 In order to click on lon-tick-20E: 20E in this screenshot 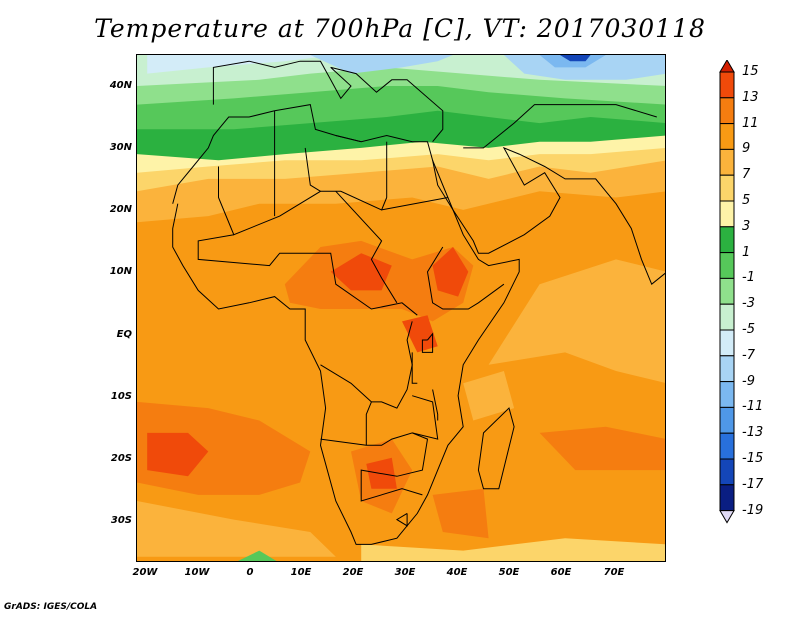, I will do `click(353, 572)`.